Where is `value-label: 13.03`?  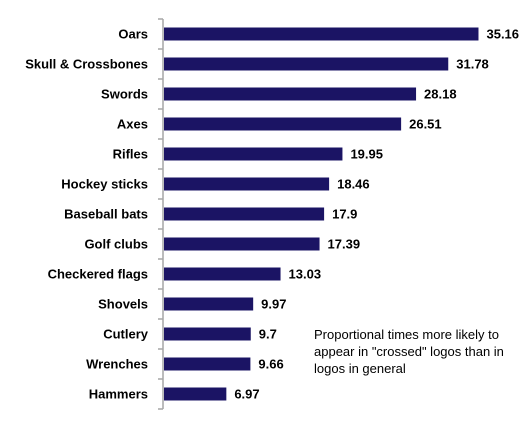 value-label: 13.03 is located at coordinates (305, 274).